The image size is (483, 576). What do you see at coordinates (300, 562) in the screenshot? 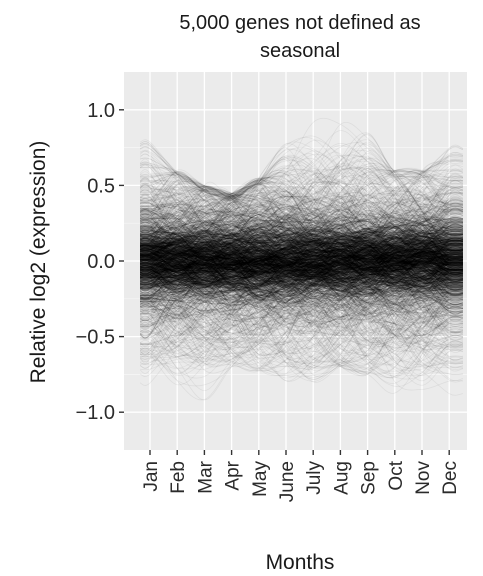
I see `x-axis-label: Months` at bounding box center [300, 562].